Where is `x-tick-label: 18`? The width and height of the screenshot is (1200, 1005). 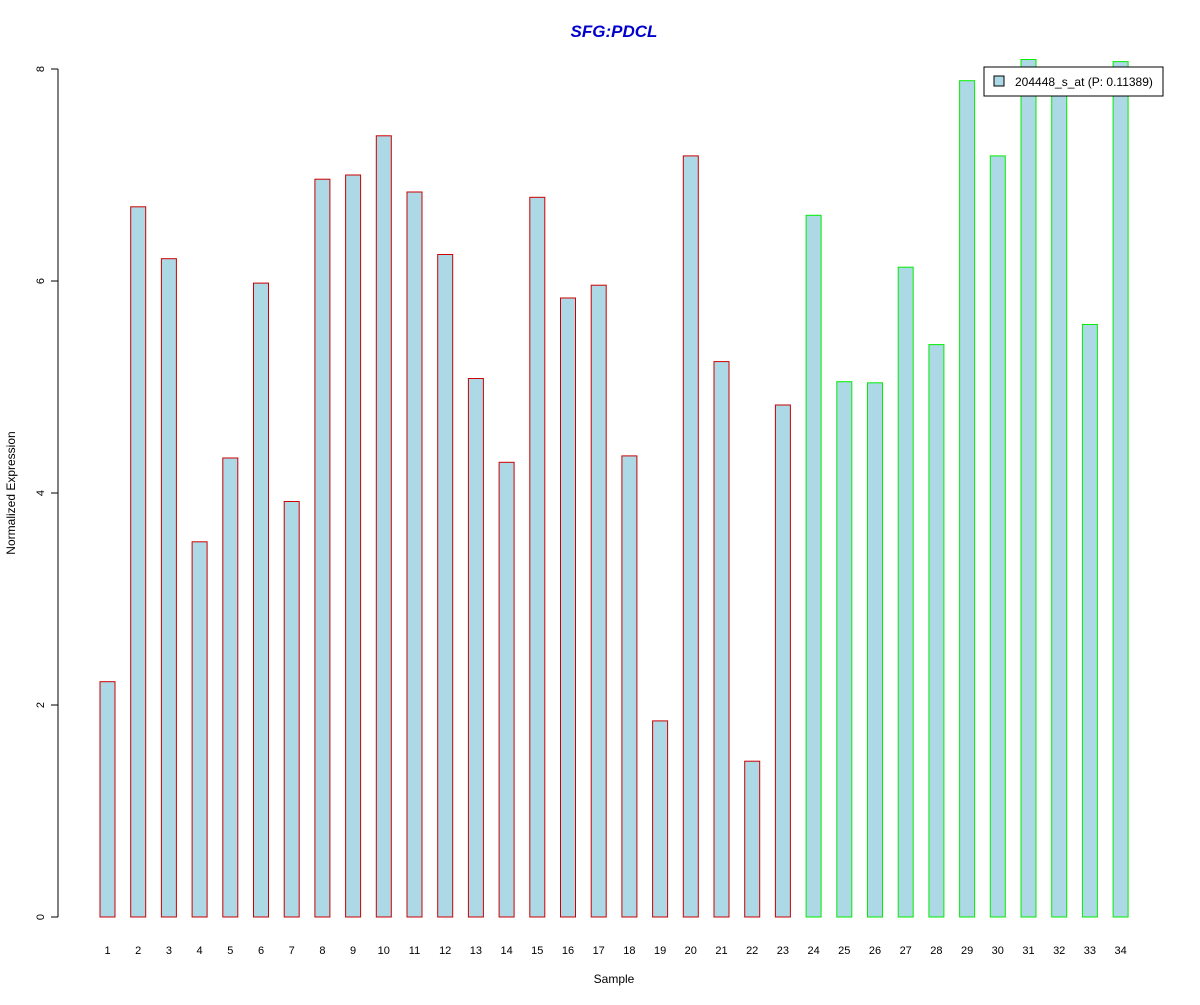
x-tick-label: 18 is located at coordinates (629, 951).